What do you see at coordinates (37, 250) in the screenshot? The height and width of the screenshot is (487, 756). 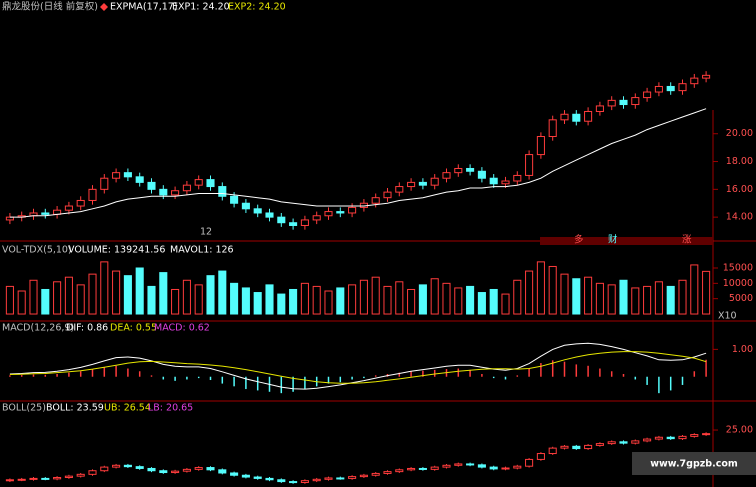 I see `indicator-label: VOL-TDX(5,10)` at bounding box center [37, 250].